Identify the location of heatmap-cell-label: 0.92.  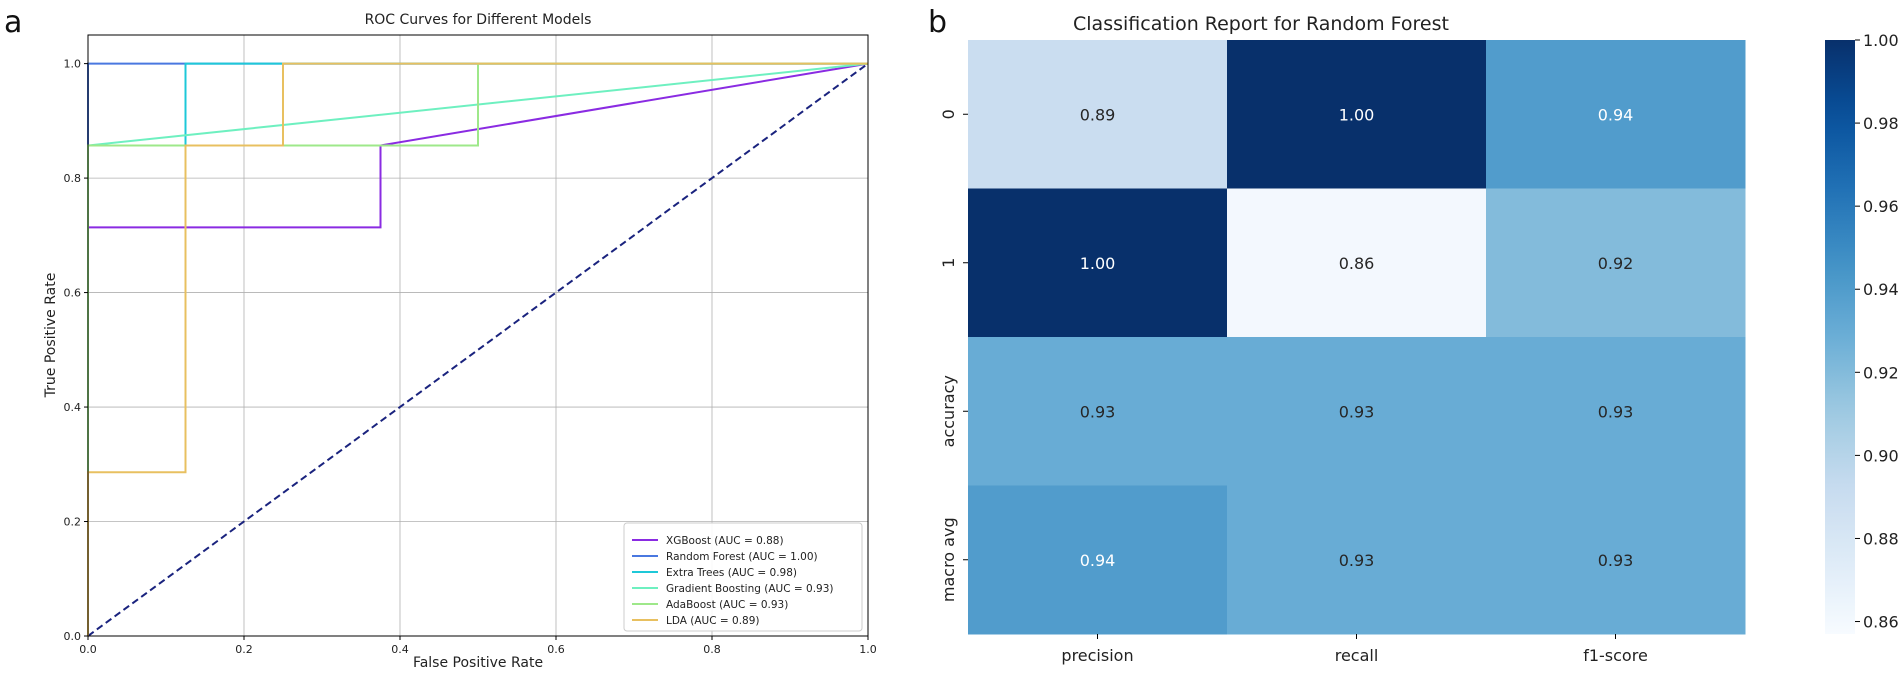
(1616, 263).